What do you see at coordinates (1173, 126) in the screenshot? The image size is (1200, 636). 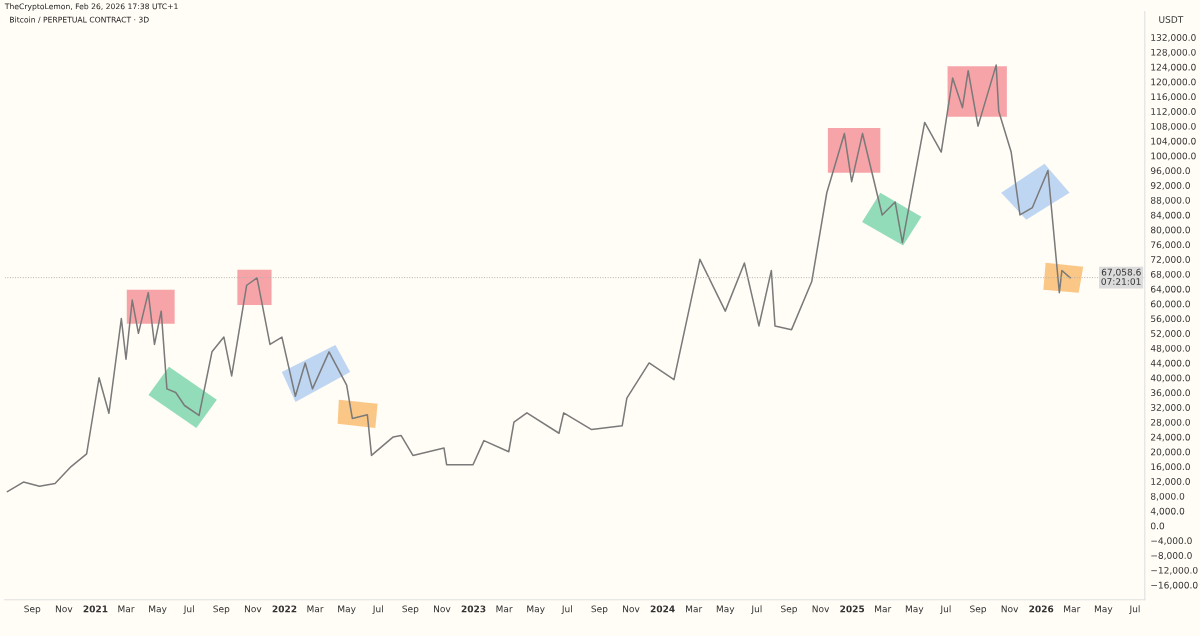 I see `y-tick-label: 108,000.0` at bounding box center [1173, 126].